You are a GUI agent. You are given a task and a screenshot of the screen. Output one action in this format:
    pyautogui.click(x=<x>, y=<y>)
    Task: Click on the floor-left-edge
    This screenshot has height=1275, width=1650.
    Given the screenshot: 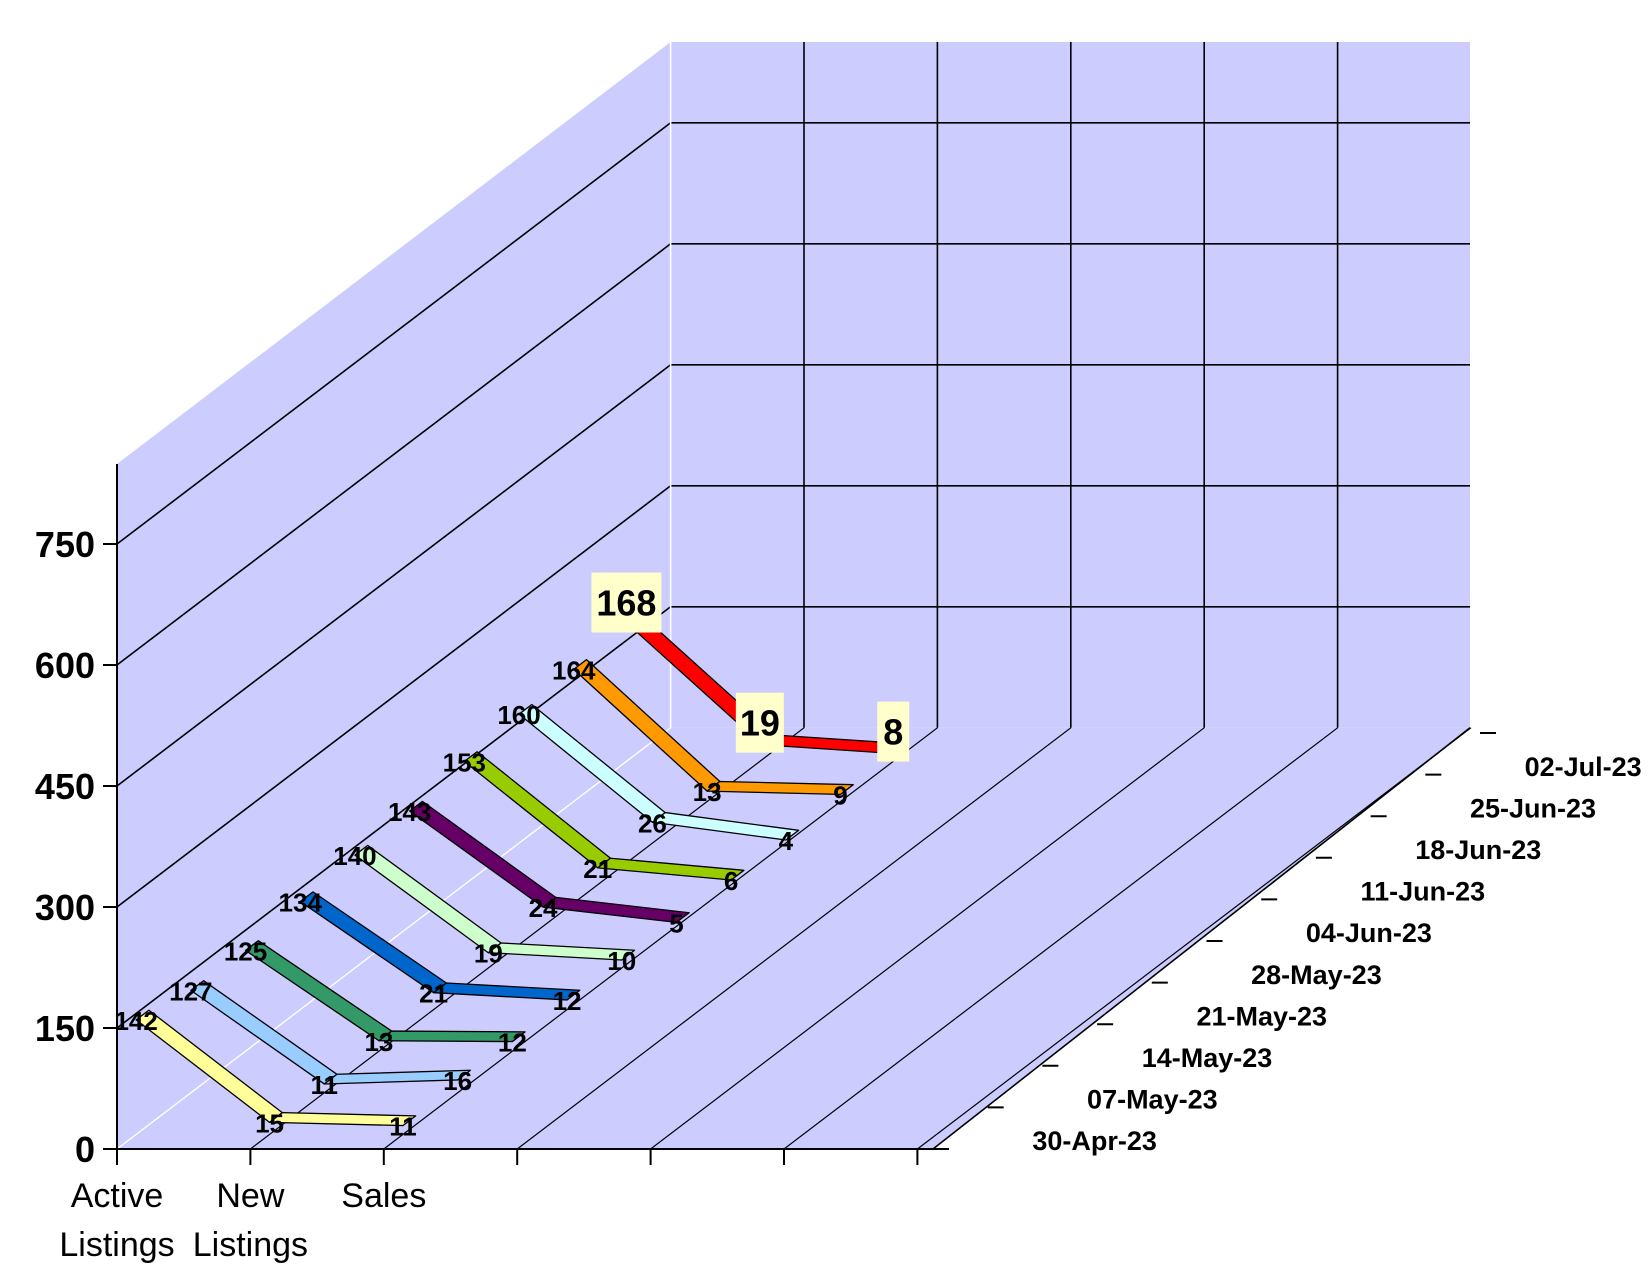 What is the action you would take?
    pyautogui.click(x=394, y=938)
    